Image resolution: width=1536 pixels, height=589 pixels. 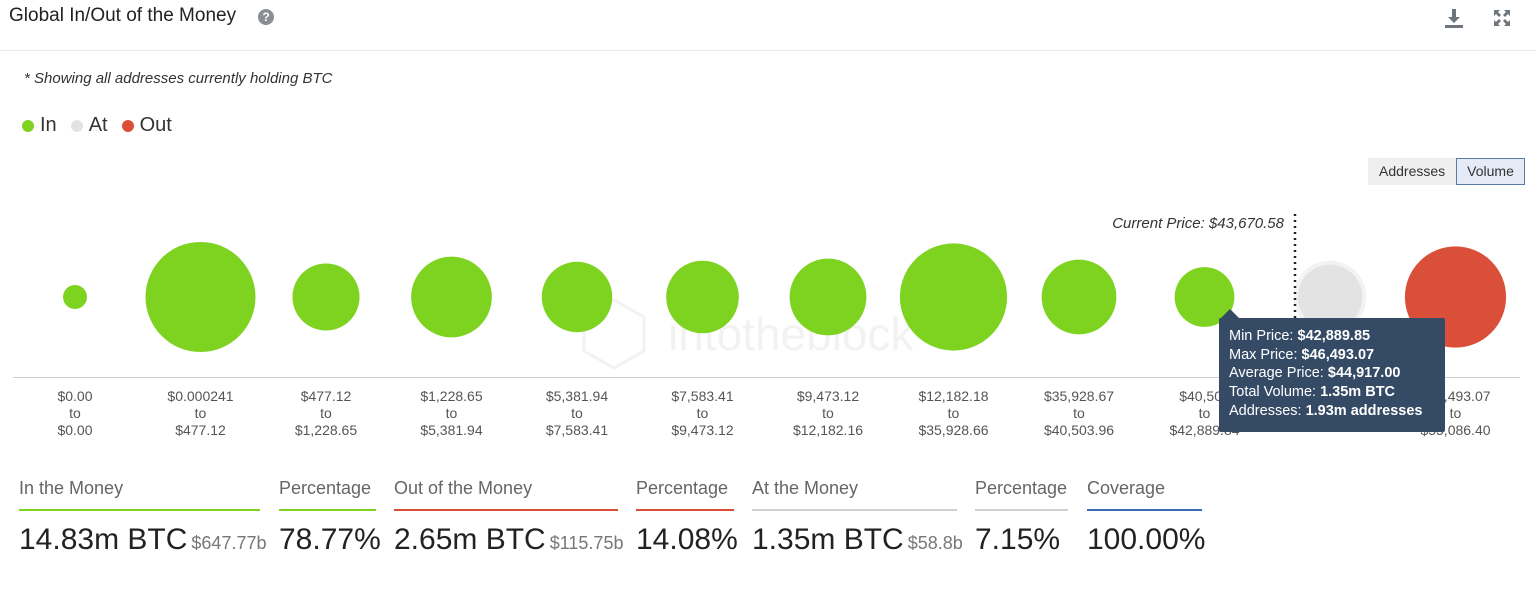 I want to click on stat-out-percentage: Percentage 14.08%, so click(x=687, y=517).